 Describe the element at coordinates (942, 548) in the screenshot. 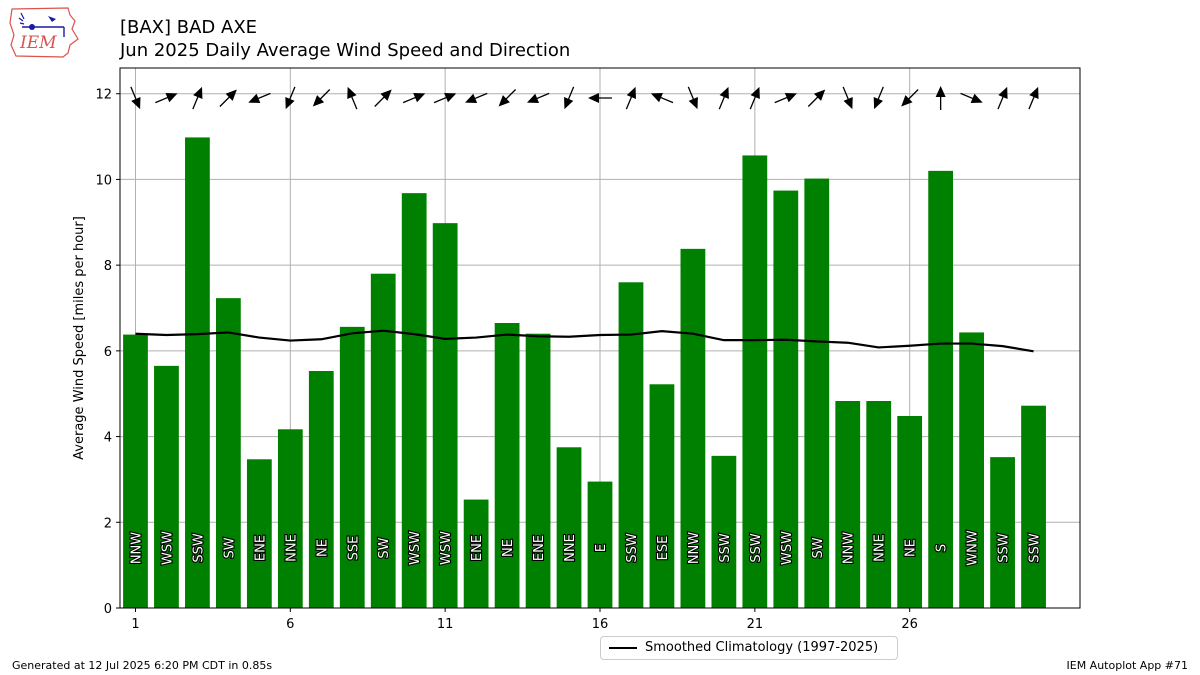

I see `direction-label-day-27: S` at that location.